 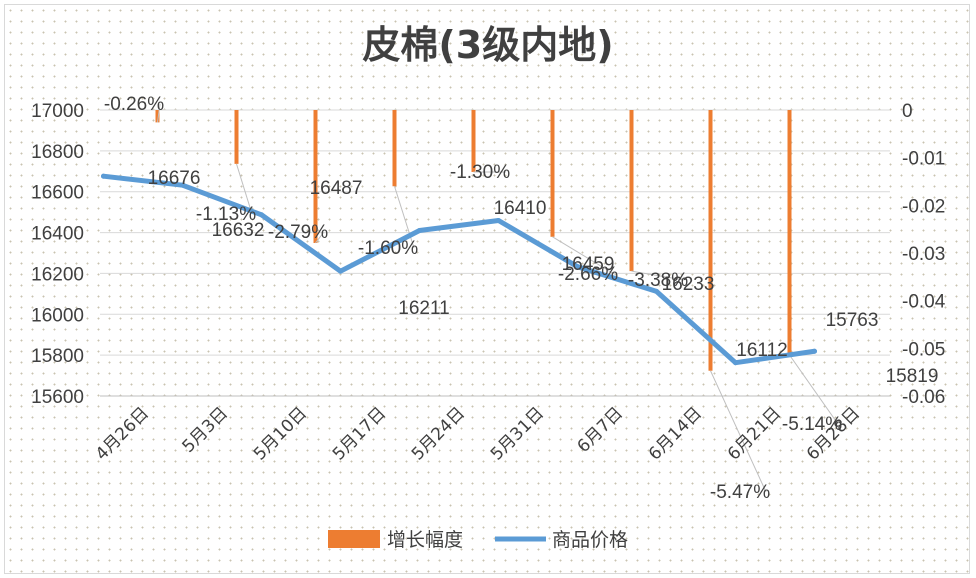 I want to click on line-data-label: 16410, so click(x=520, y=208).